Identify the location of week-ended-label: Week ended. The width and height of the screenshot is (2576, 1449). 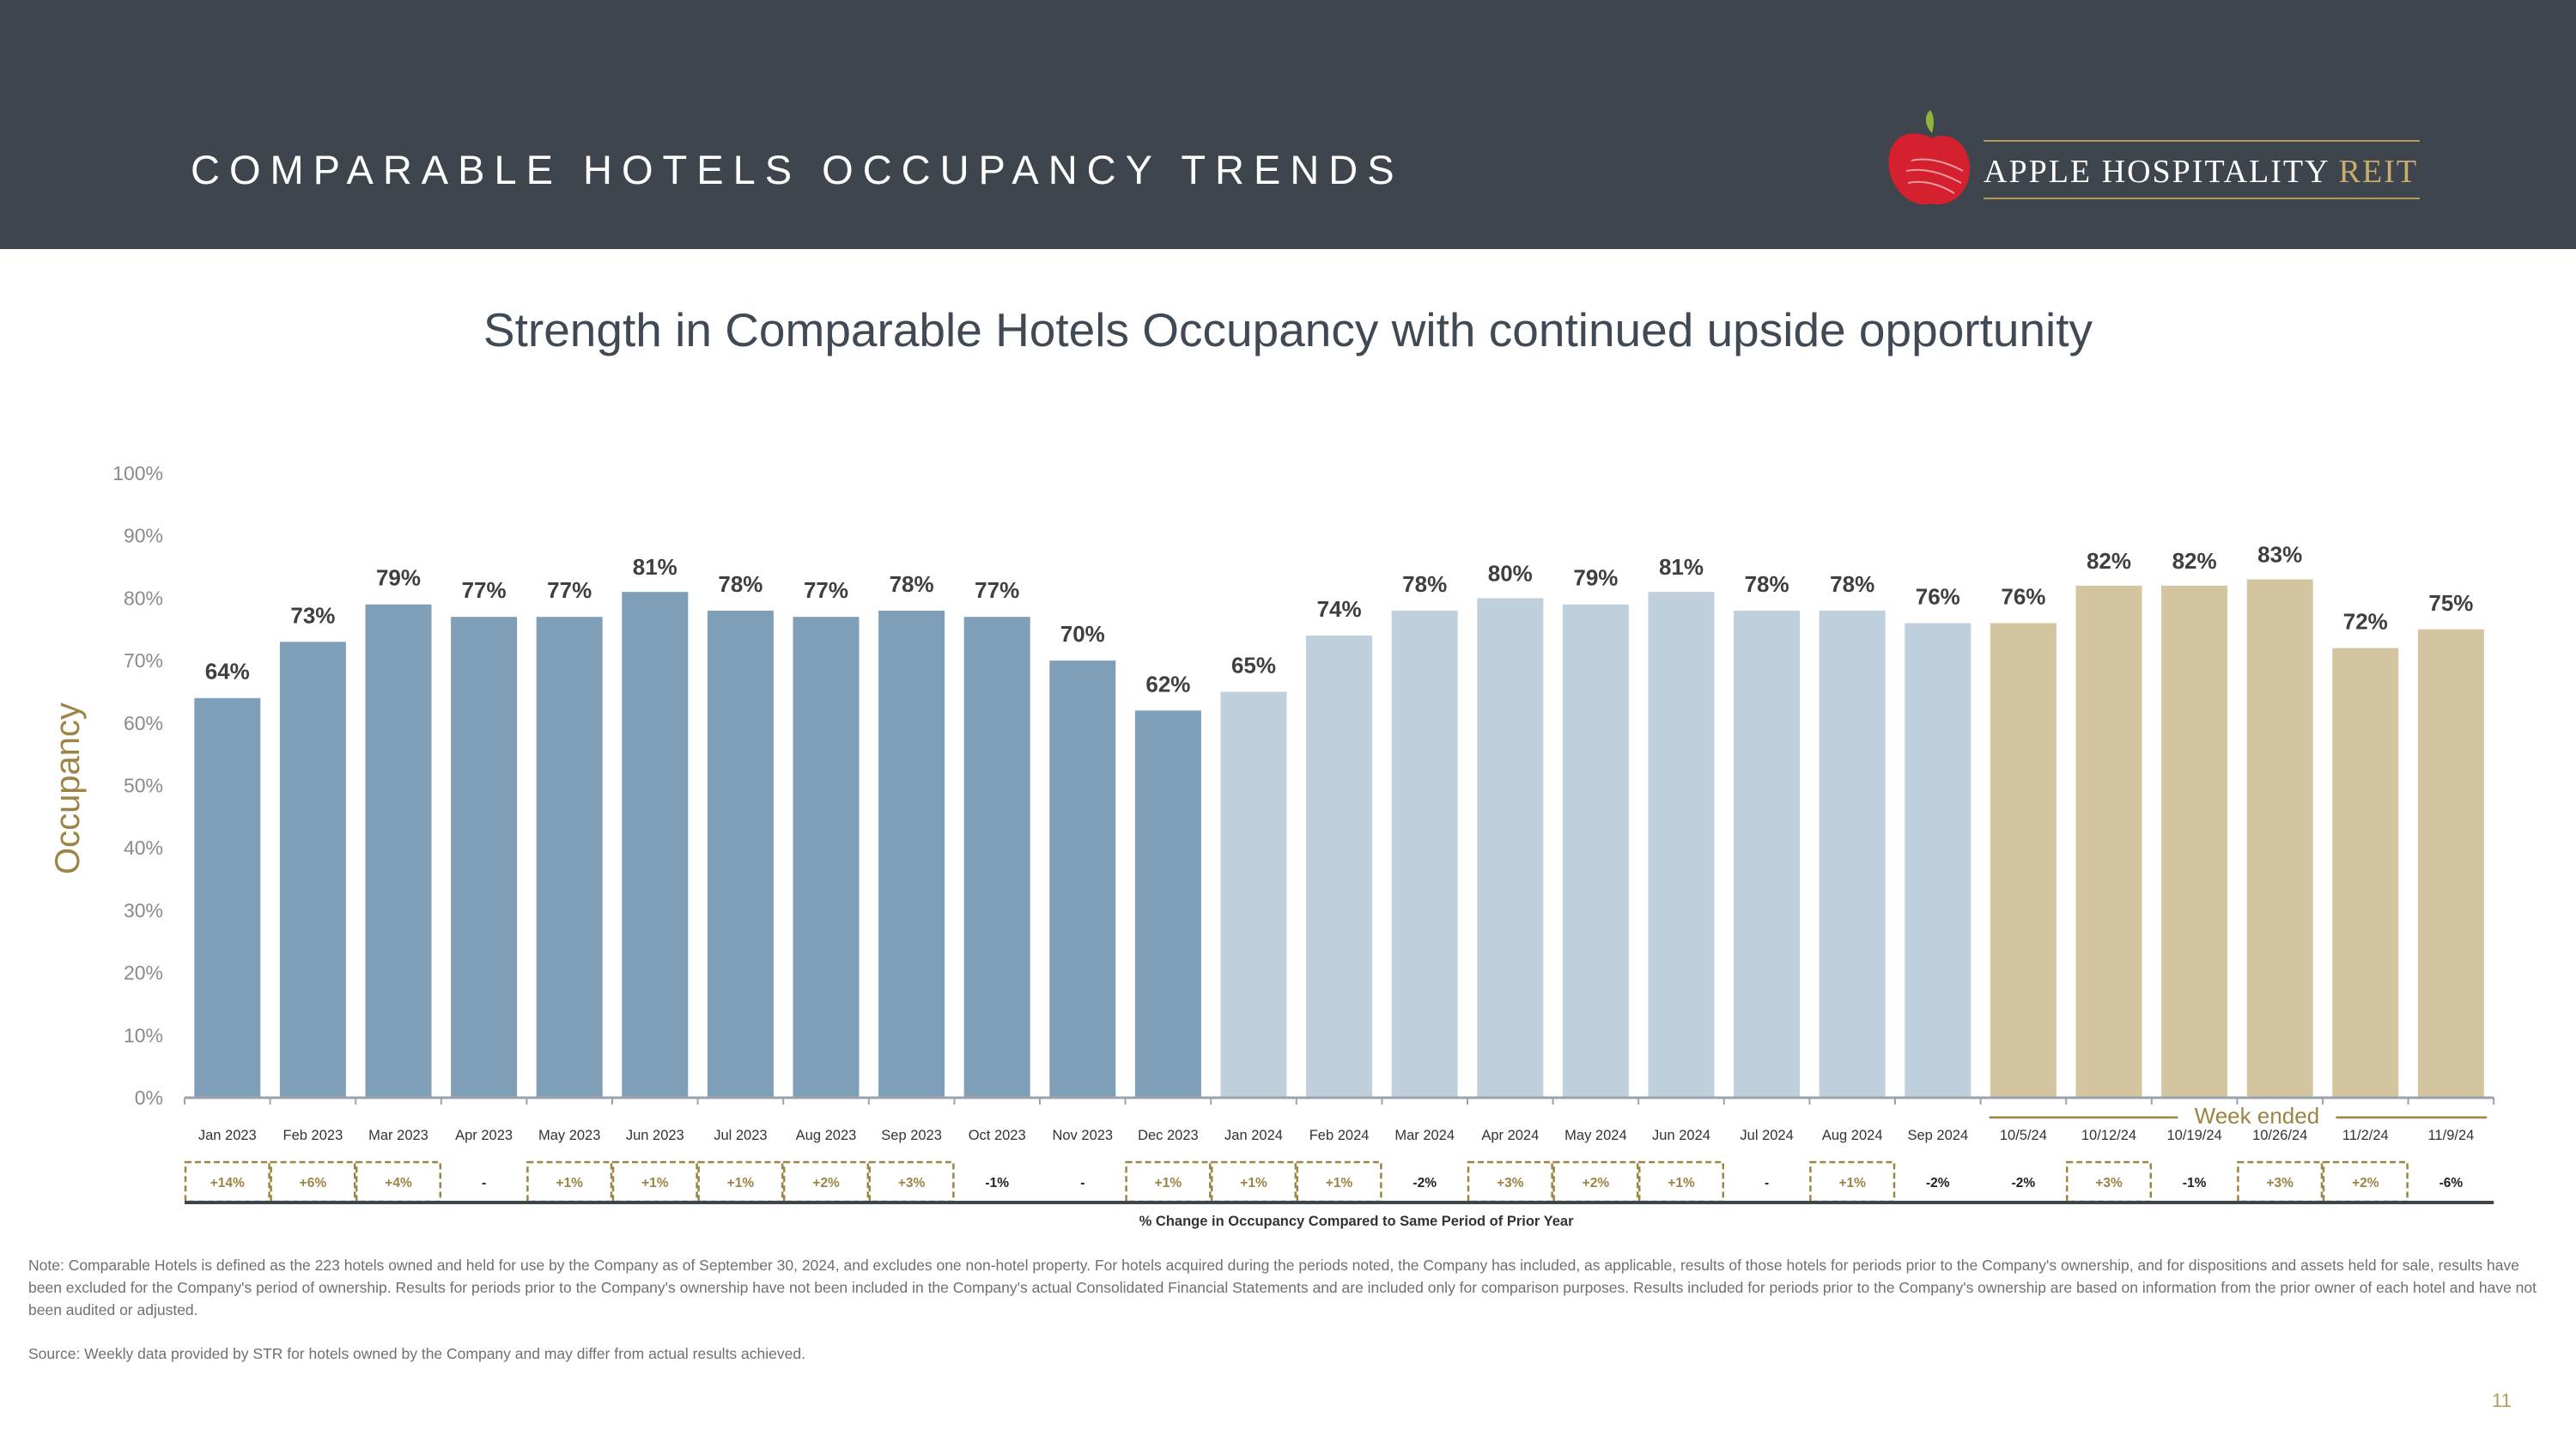
(2258, 1116).